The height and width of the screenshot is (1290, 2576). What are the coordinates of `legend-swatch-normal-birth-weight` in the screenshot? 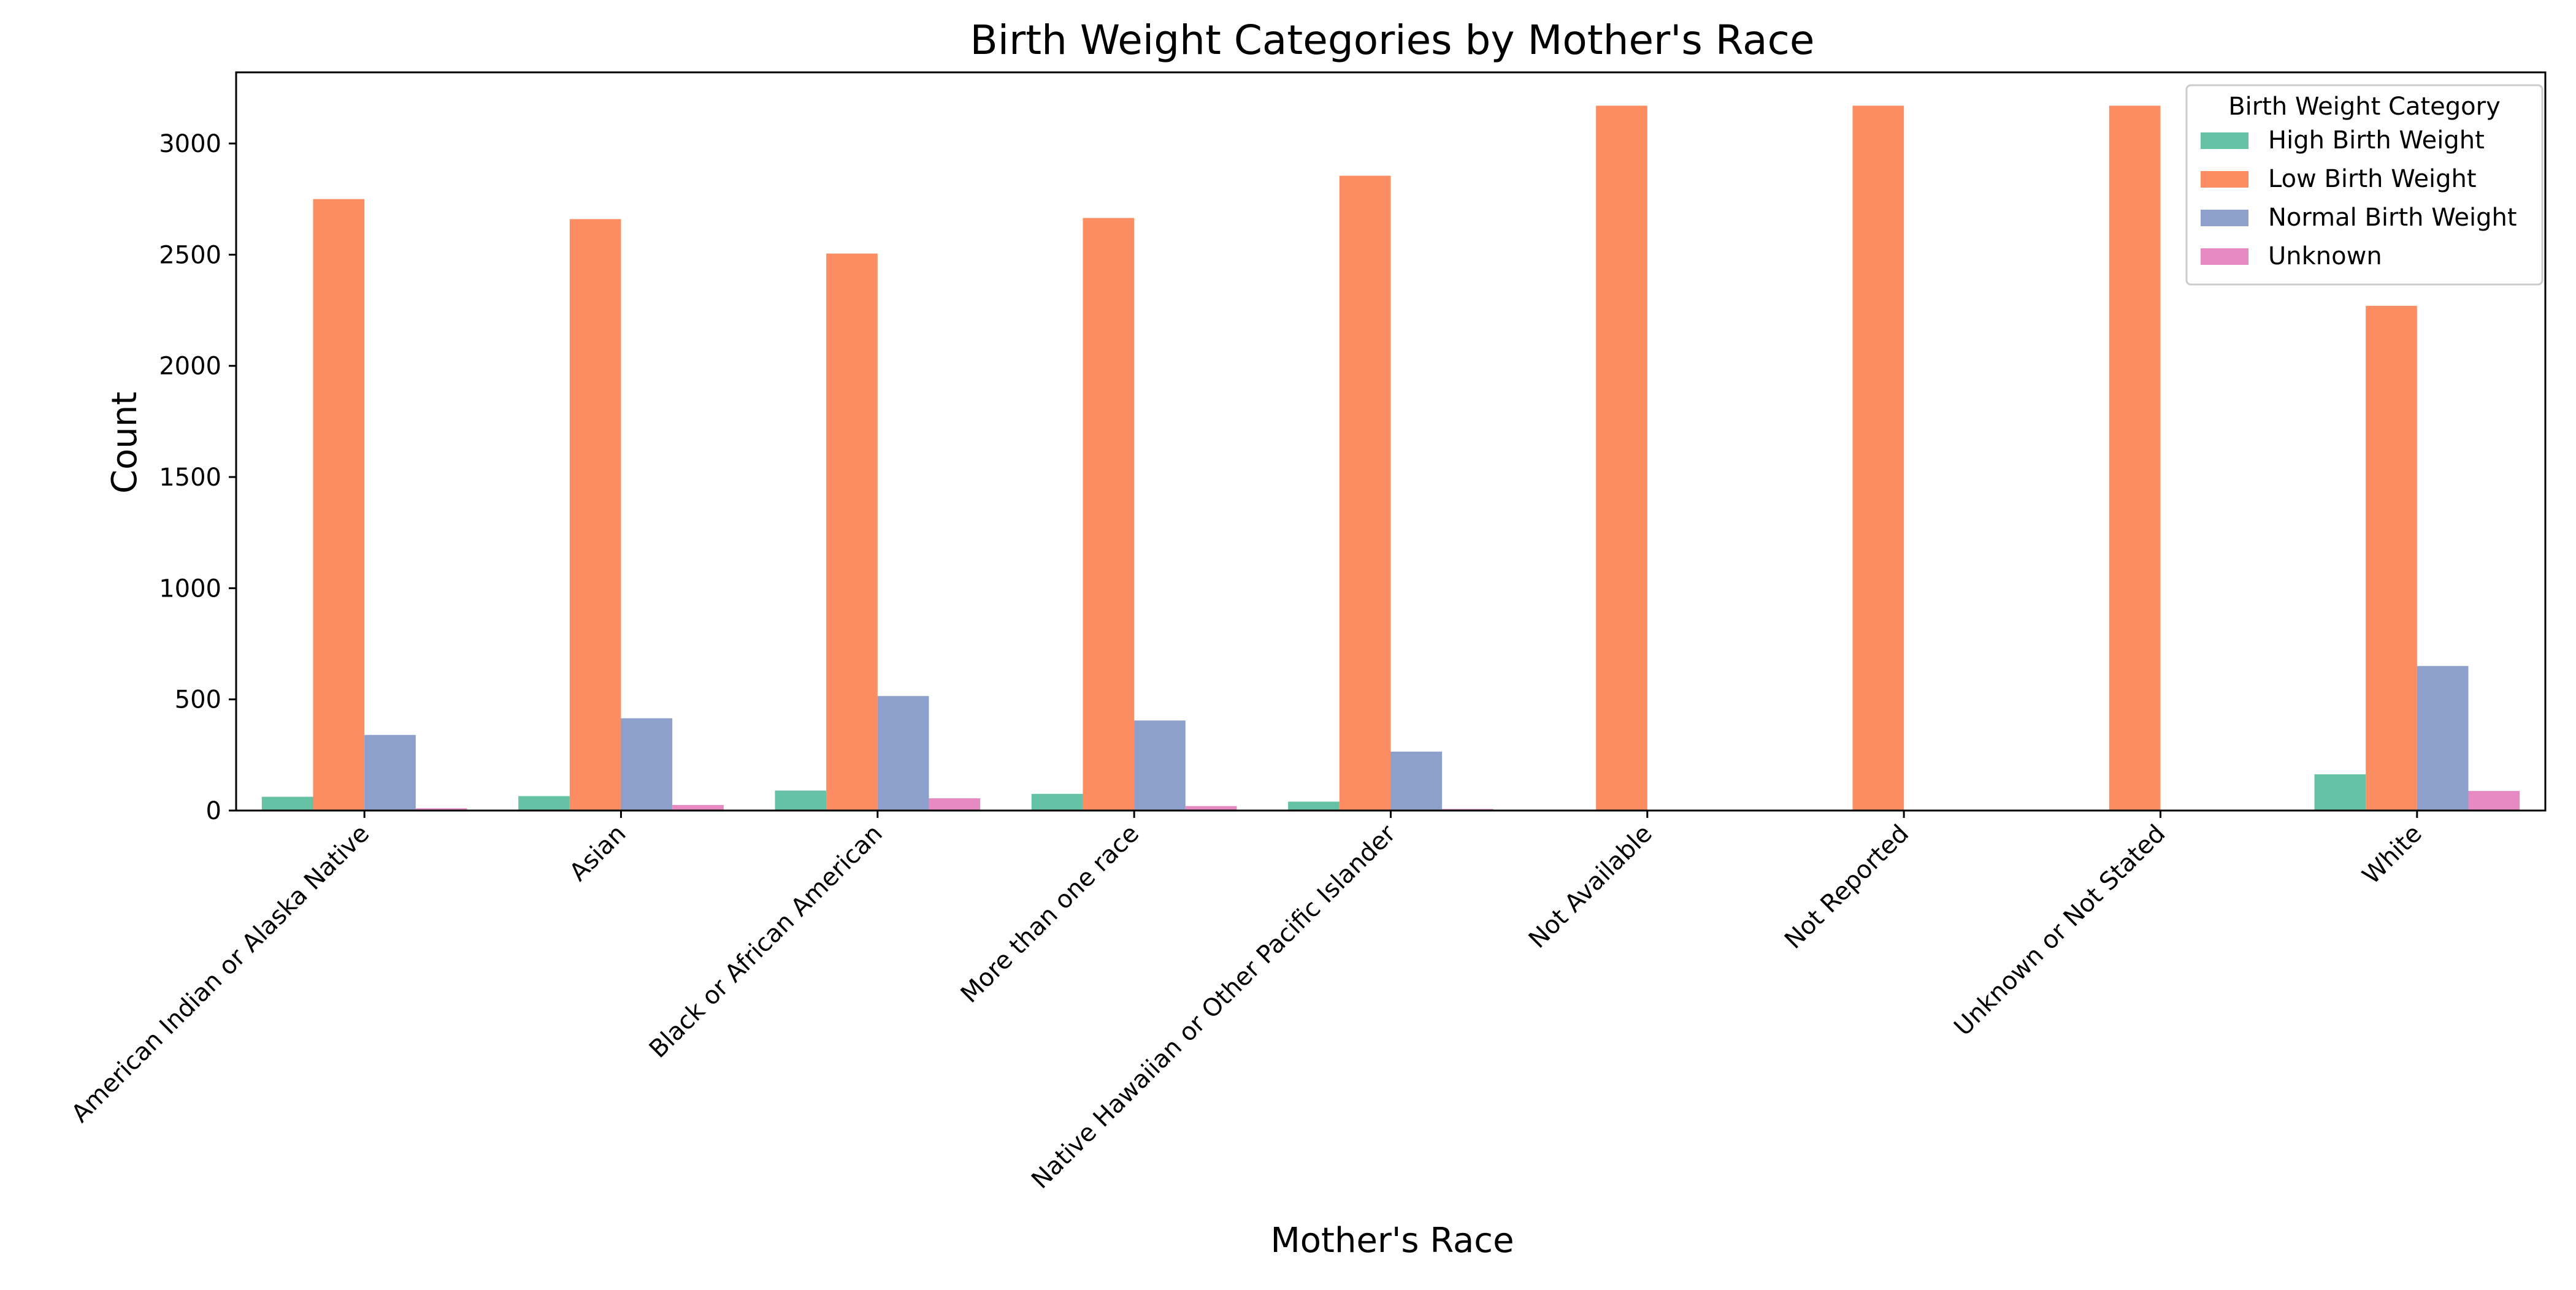 It's located at (2224, 218).